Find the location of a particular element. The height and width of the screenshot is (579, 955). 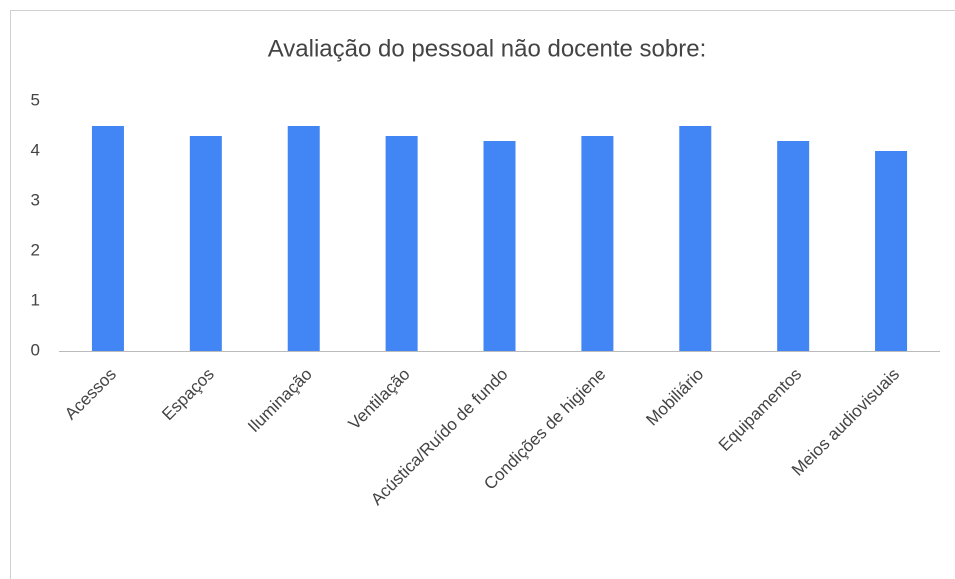

y-tick-label: 2 is located at coordinates (35, 249).